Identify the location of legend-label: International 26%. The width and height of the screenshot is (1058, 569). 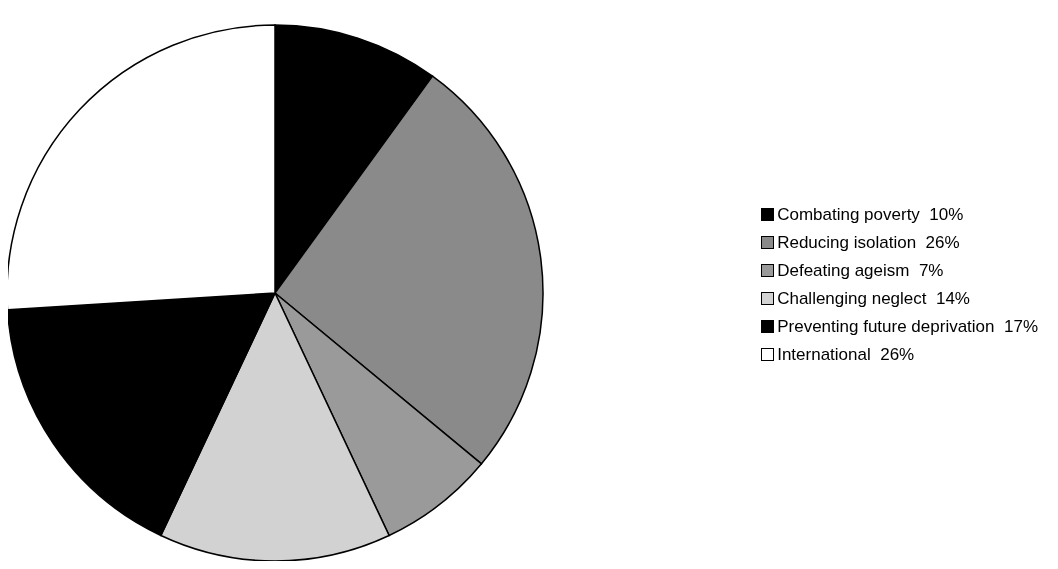
(846, 354).